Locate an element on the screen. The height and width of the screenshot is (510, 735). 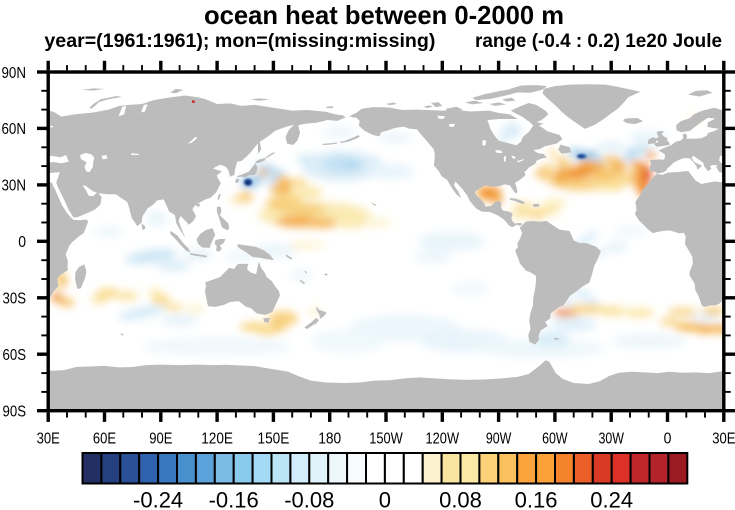
svg-text: 60N is located at coordinates (14, 129).